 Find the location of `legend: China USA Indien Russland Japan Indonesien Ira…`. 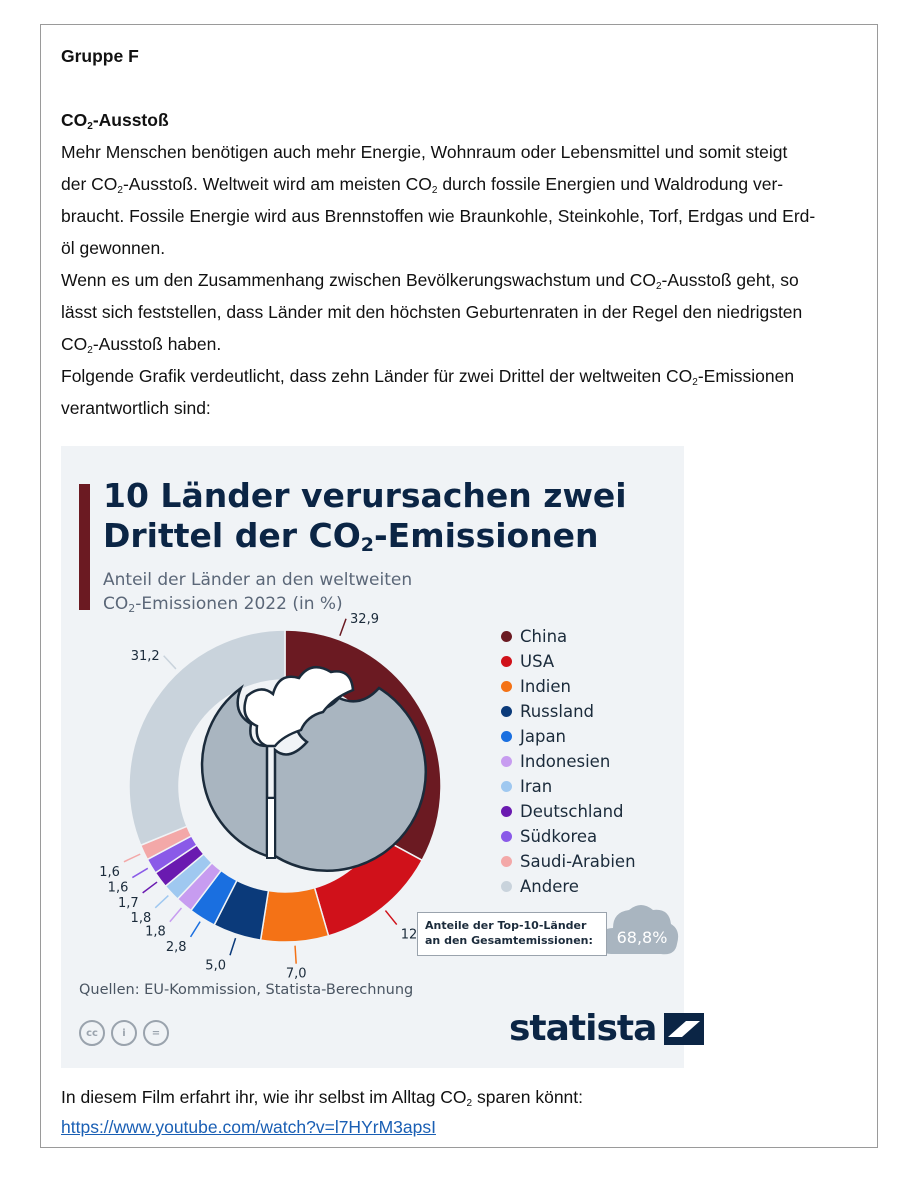

legend: China USA Indien Russland Japan Indonesien Ira… is located at coordinates (568, 761).